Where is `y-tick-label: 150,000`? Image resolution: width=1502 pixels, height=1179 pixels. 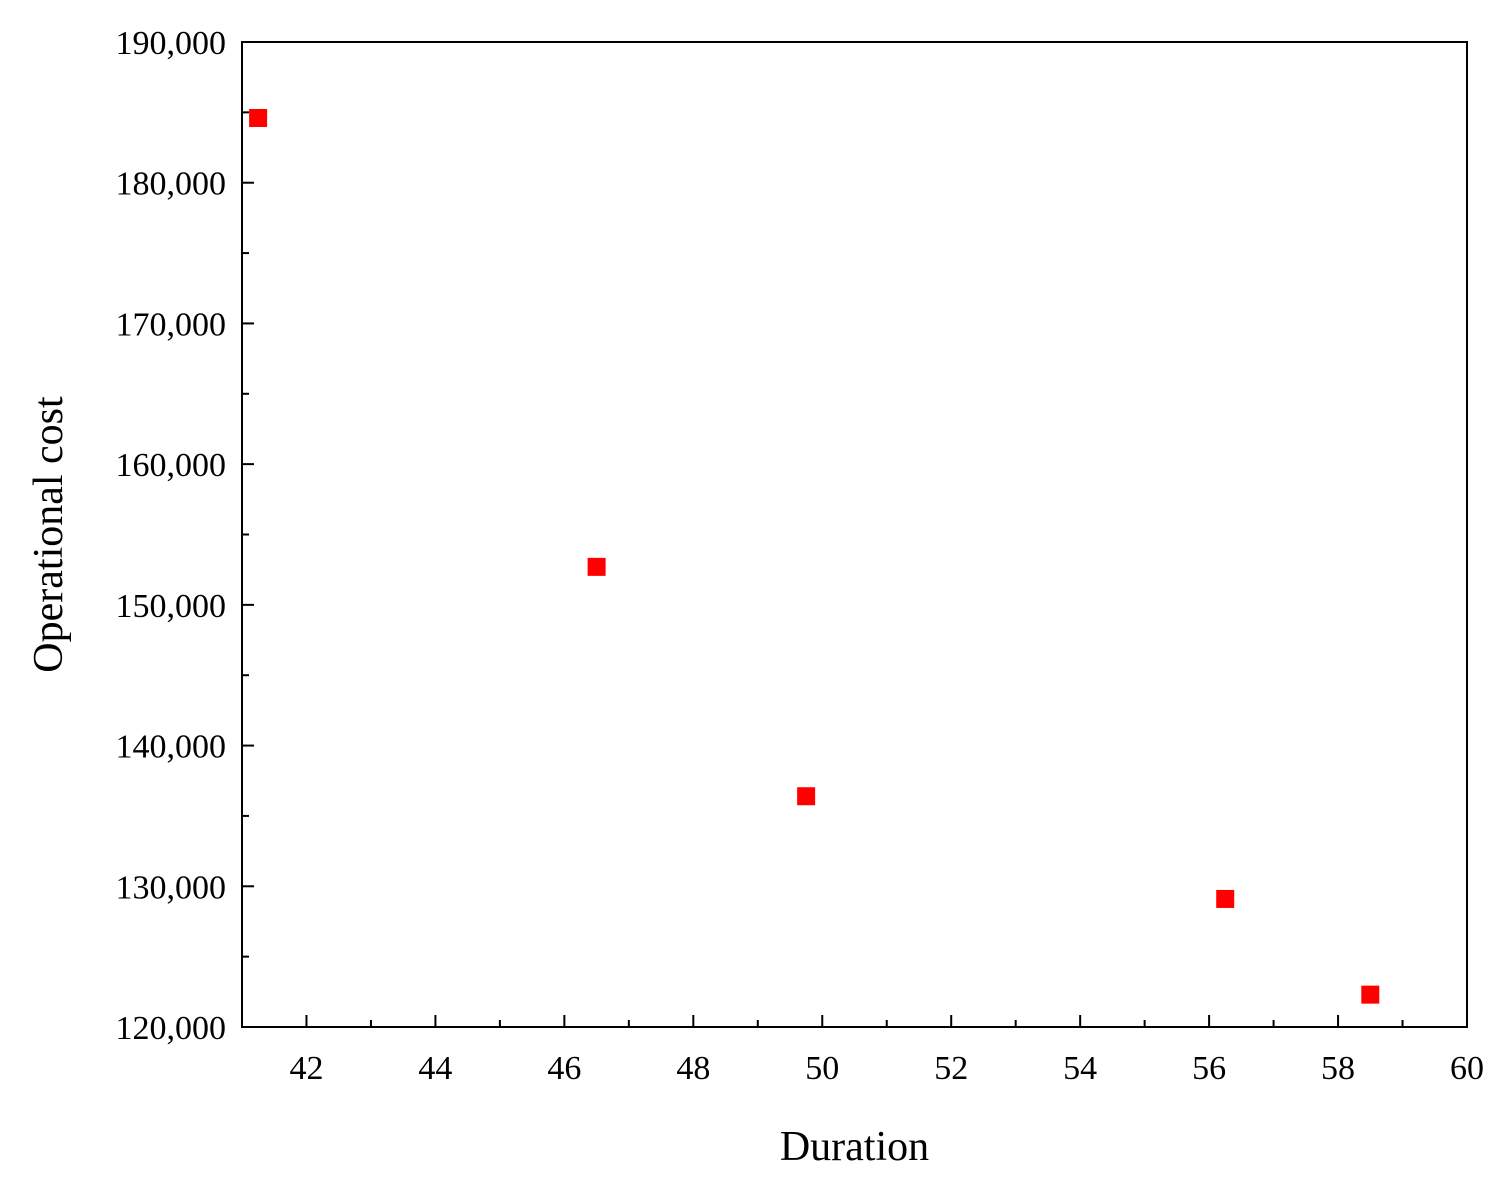
y-tick-label: 150,000 is located at coordinates (171, 606).